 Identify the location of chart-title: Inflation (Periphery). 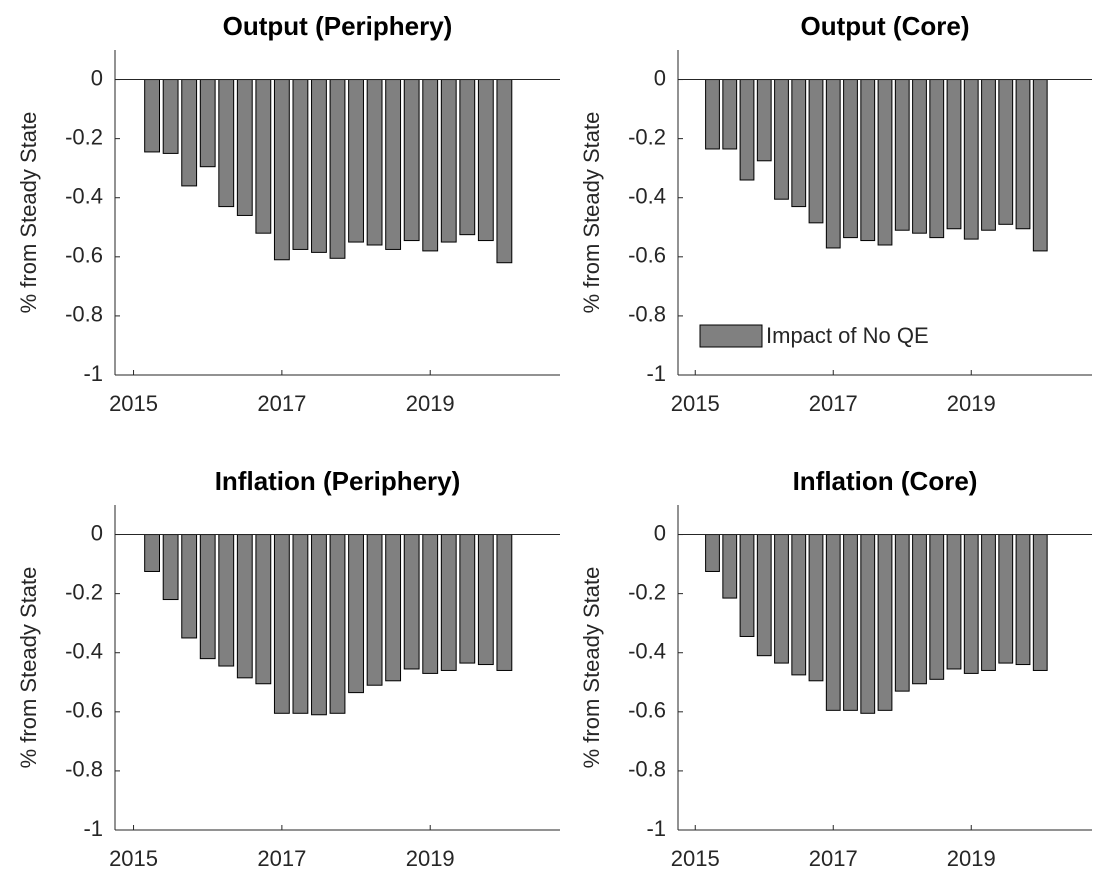
(338, 481).